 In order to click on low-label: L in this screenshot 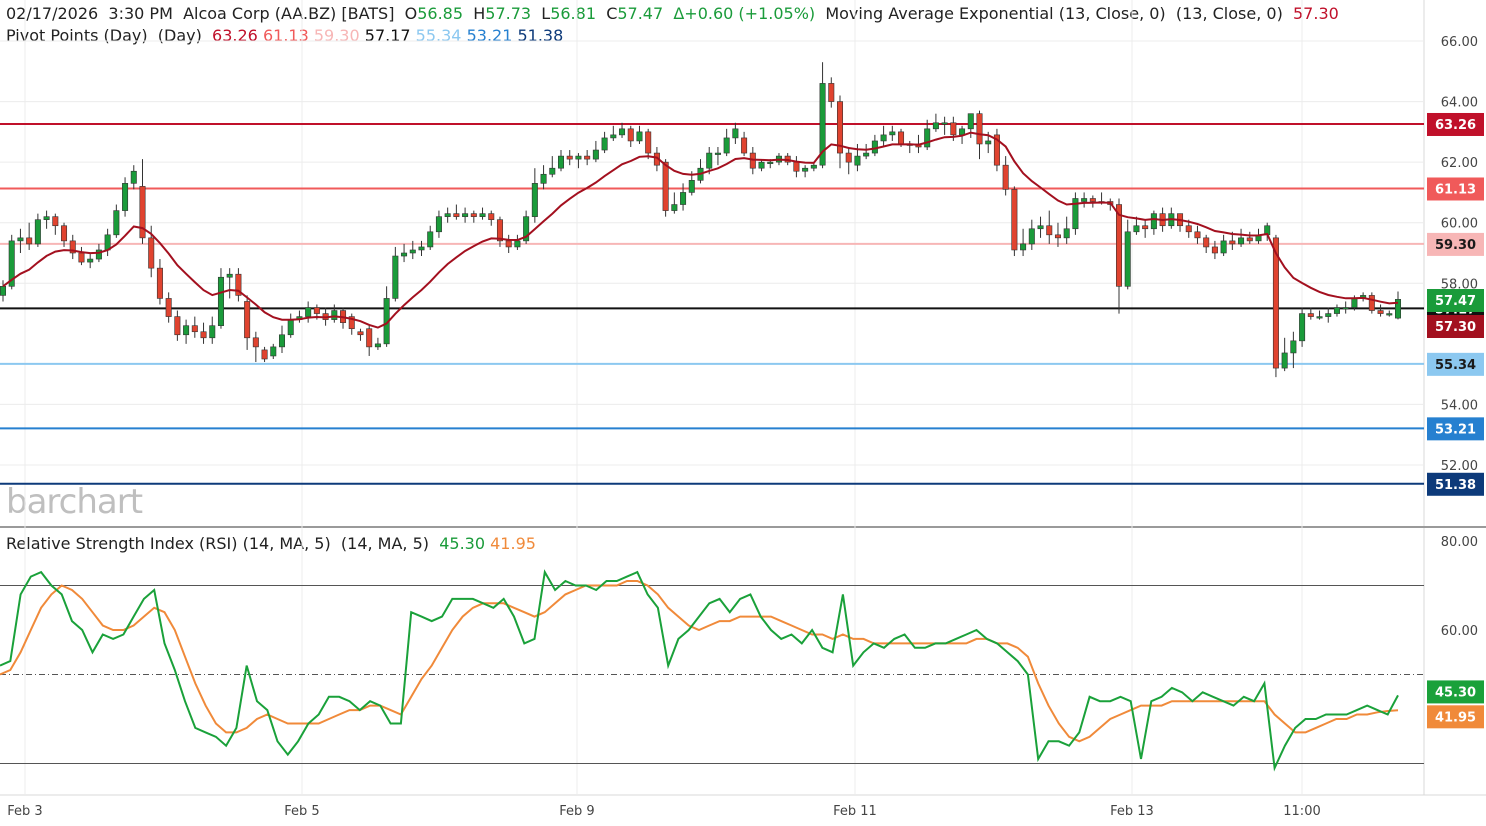, I will do `click(546, 13)`.